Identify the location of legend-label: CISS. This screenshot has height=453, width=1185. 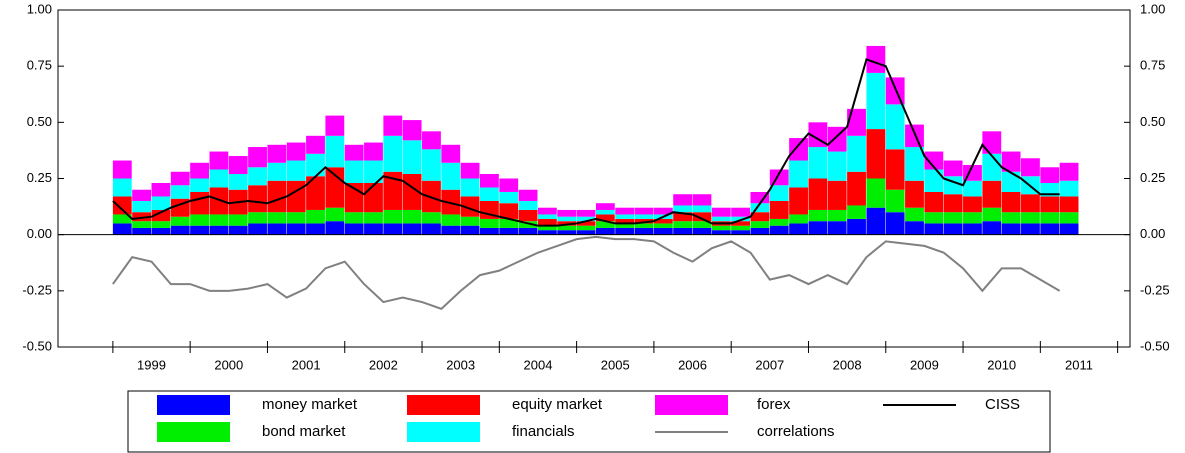
(1002, 404).